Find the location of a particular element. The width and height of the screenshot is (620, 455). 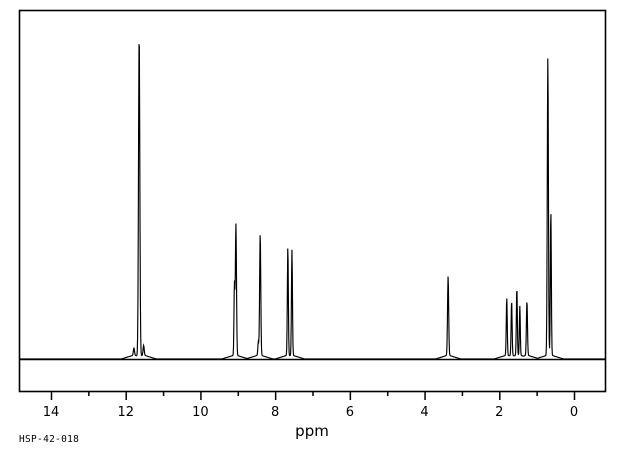

sample-label: HSP-42-018 is located at coordinates (49, 439).